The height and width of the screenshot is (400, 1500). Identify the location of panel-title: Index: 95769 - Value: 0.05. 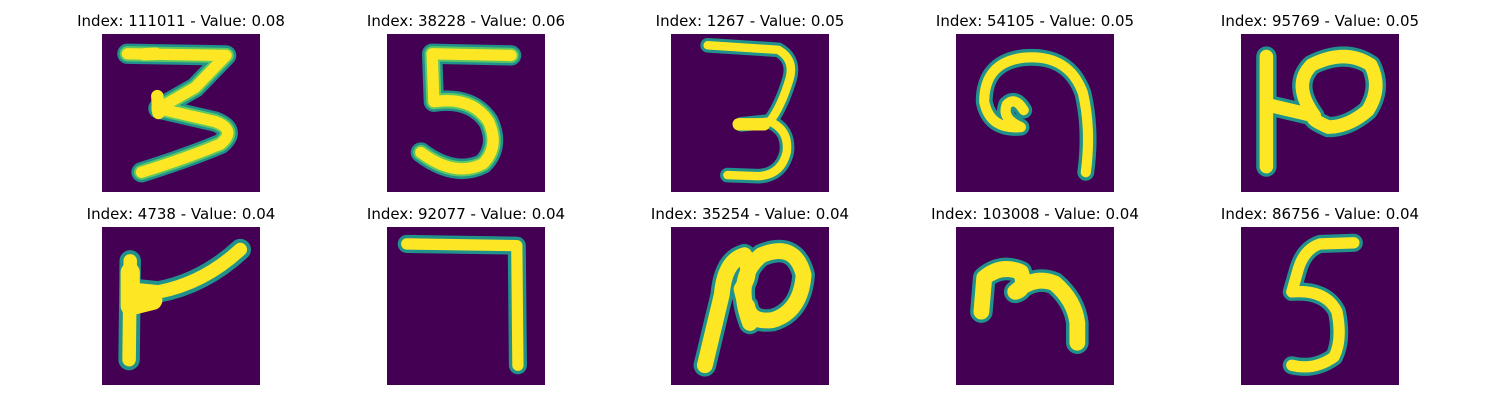
(1320, 21).